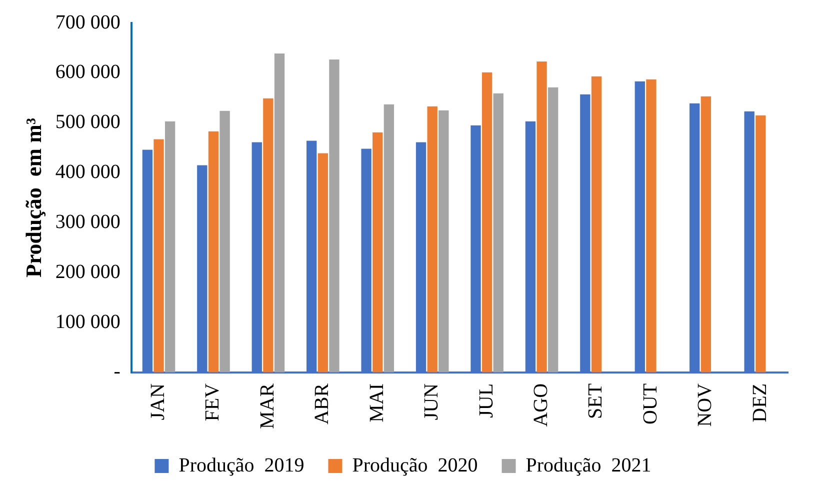  I want to click on x-tick-label: AGO, so click(541, 405).